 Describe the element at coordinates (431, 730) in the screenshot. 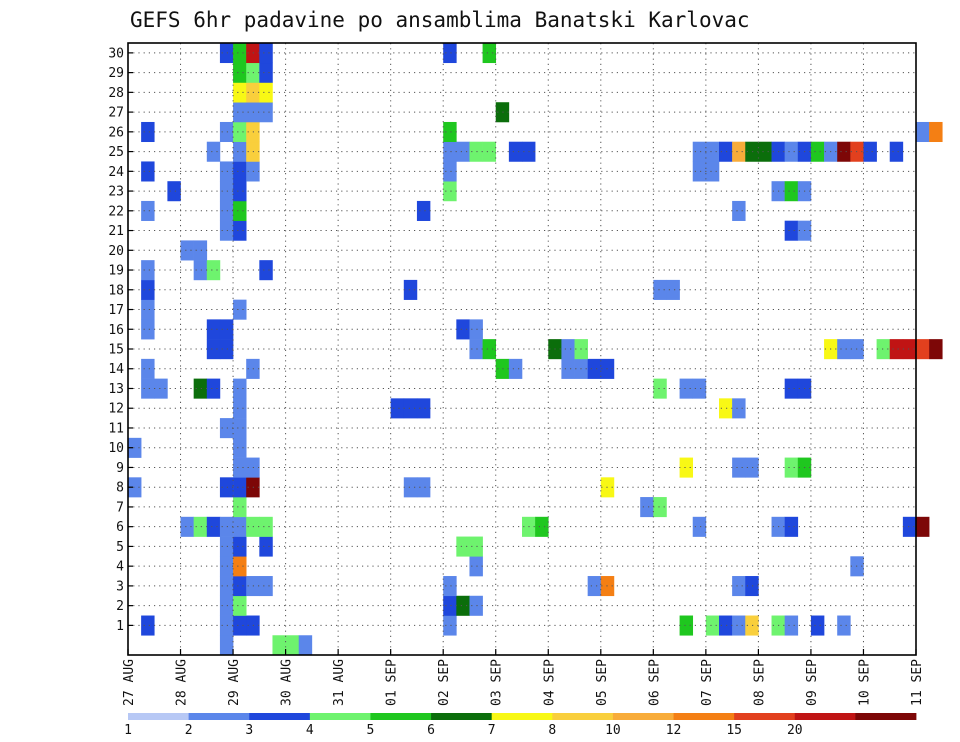

I see `colorbar-label: 6` at that location.